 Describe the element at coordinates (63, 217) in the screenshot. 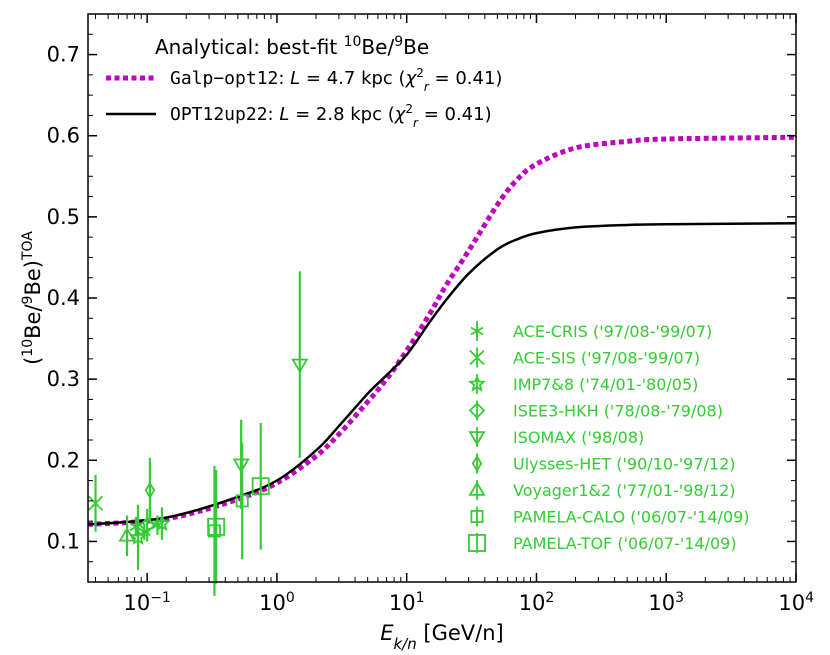

I see `y-tick-label: 0.5` at that location.